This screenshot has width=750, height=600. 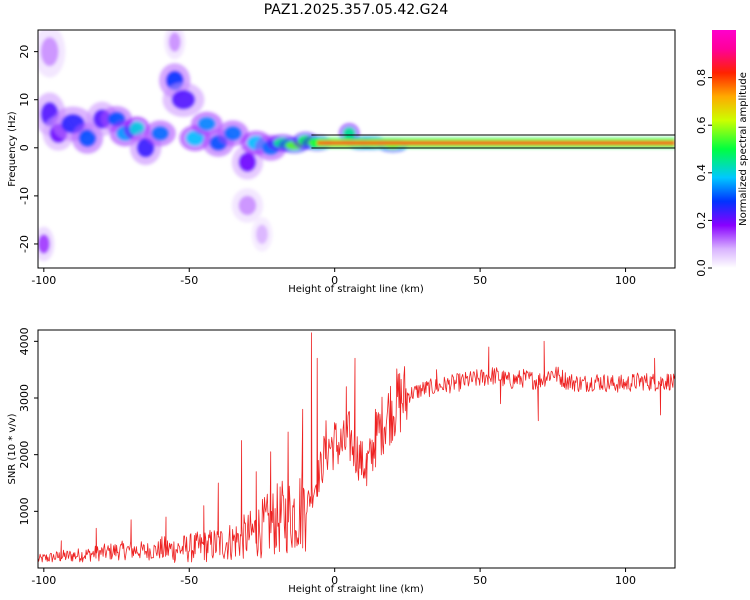 I want to click on snr-x-tick-label: 50, so click(x=480, y=580).